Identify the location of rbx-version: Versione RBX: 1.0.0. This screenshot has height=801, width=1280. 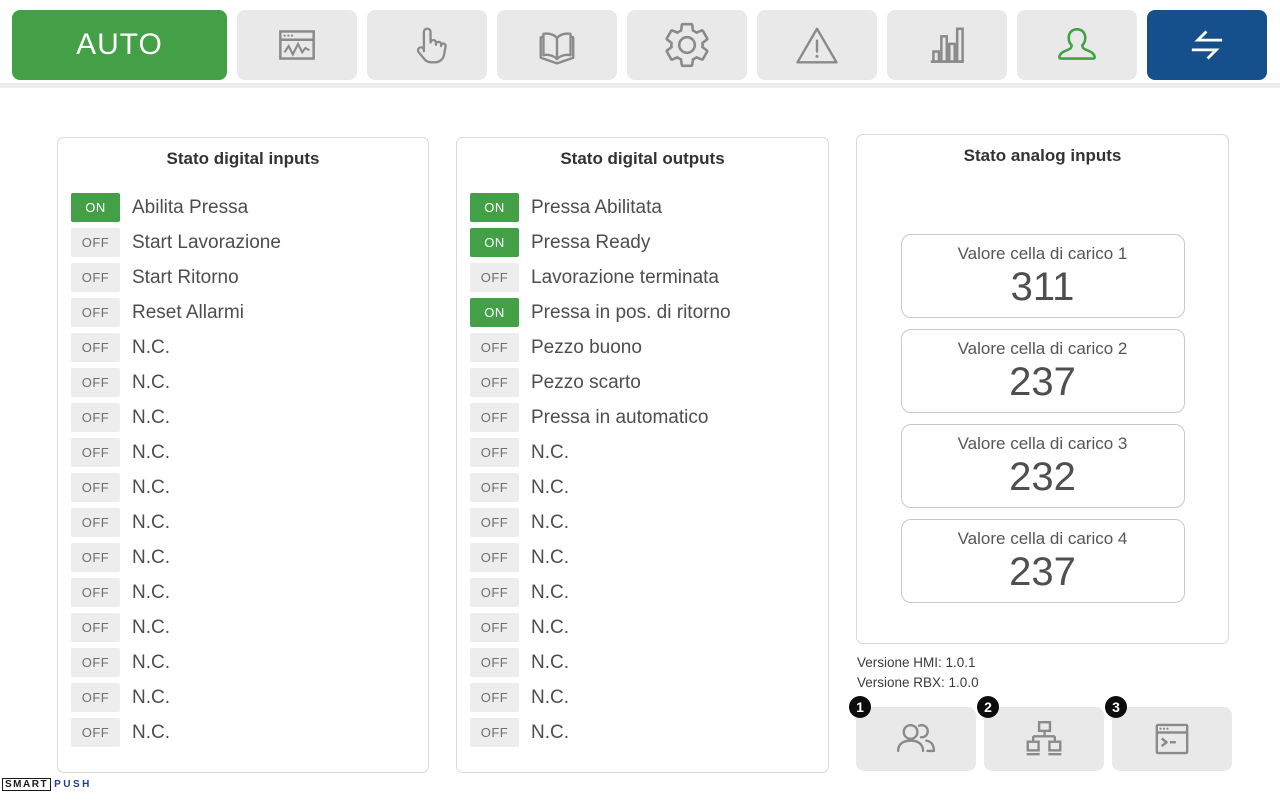
(918, 682).